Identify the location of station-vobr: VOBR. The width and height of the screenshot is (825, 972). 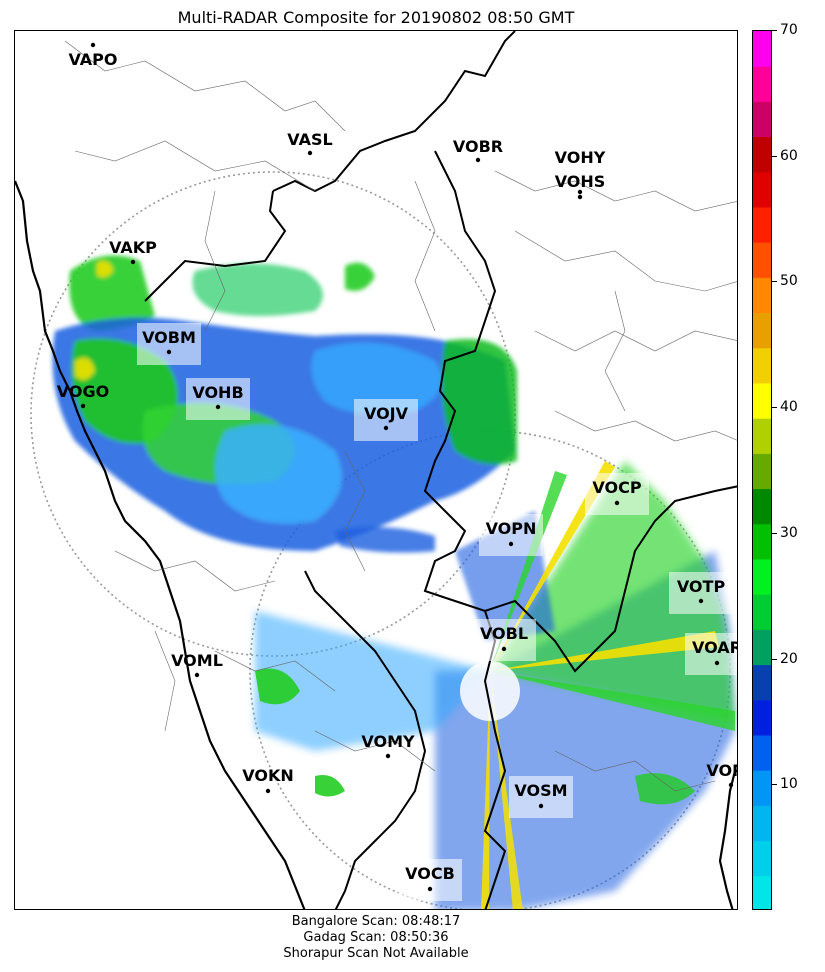
(478, 150).